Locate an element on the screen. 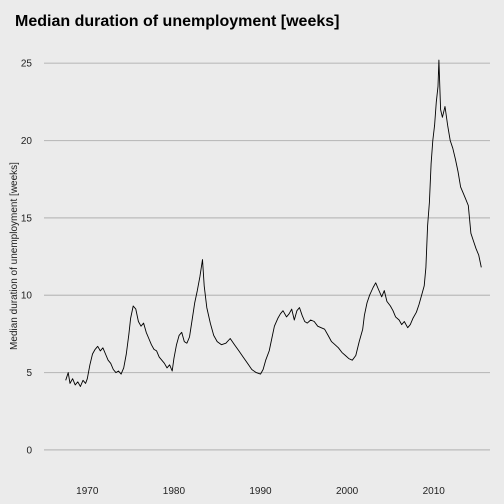 The height and width of the screenshot is (504, 504). chart-title: Median duration of unemployment [weeks] is located at coordinates (177, 21).